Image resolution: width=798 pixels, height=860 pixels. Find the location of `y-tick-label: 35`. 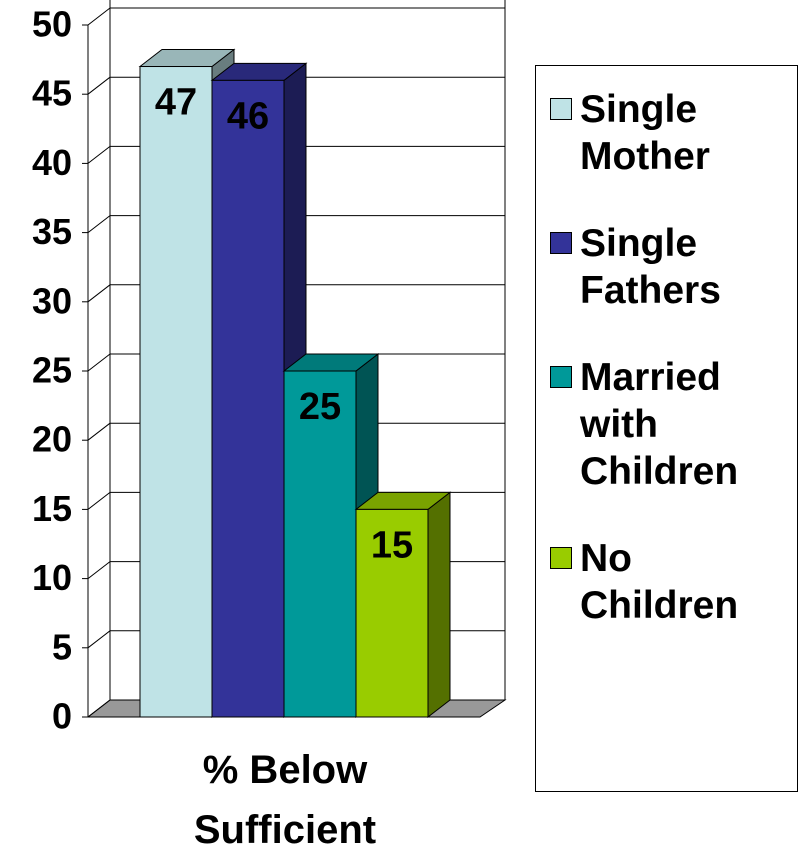

y-tick-label: 35 is located at coordinates (52, 231).